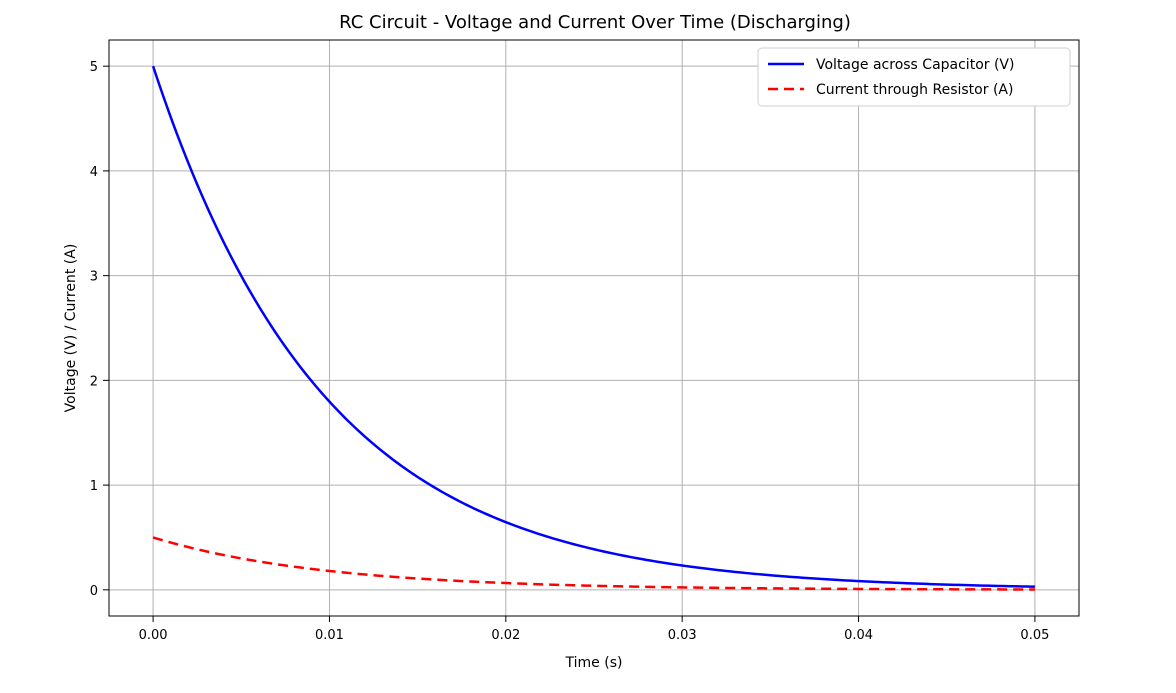 This screenshot has width=1176, height=693. I want to click on x-tick-label: 0.01, so click(329, 635).